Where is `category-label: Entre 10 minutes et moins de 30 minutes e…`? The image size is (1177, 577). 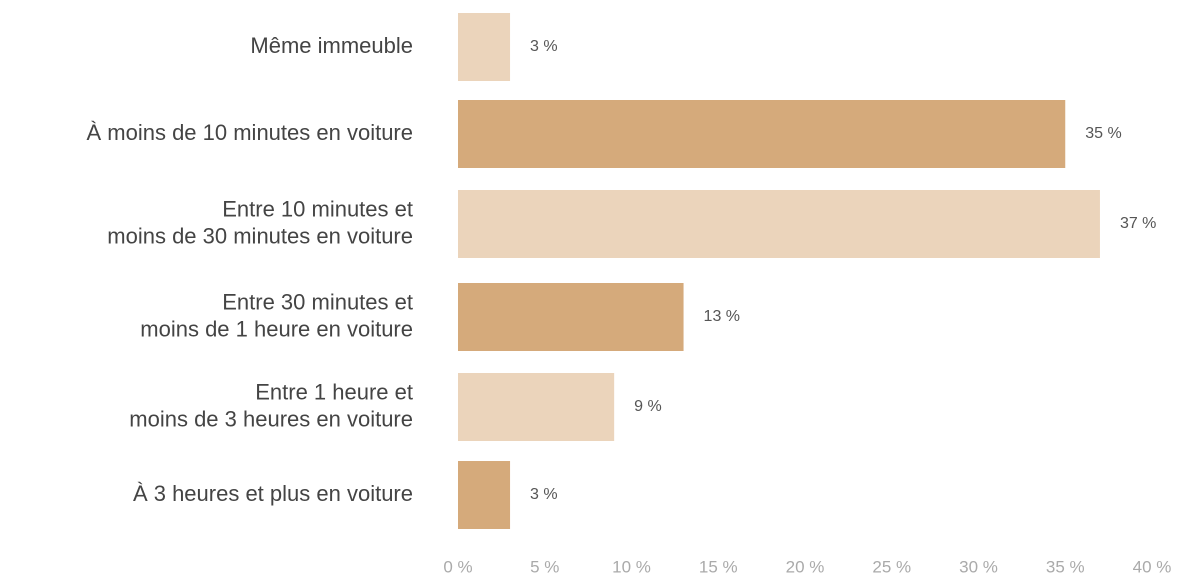 category-label: Entre 10 minutes et moins de 30 minutes e… is located at coordinates (260, 222).